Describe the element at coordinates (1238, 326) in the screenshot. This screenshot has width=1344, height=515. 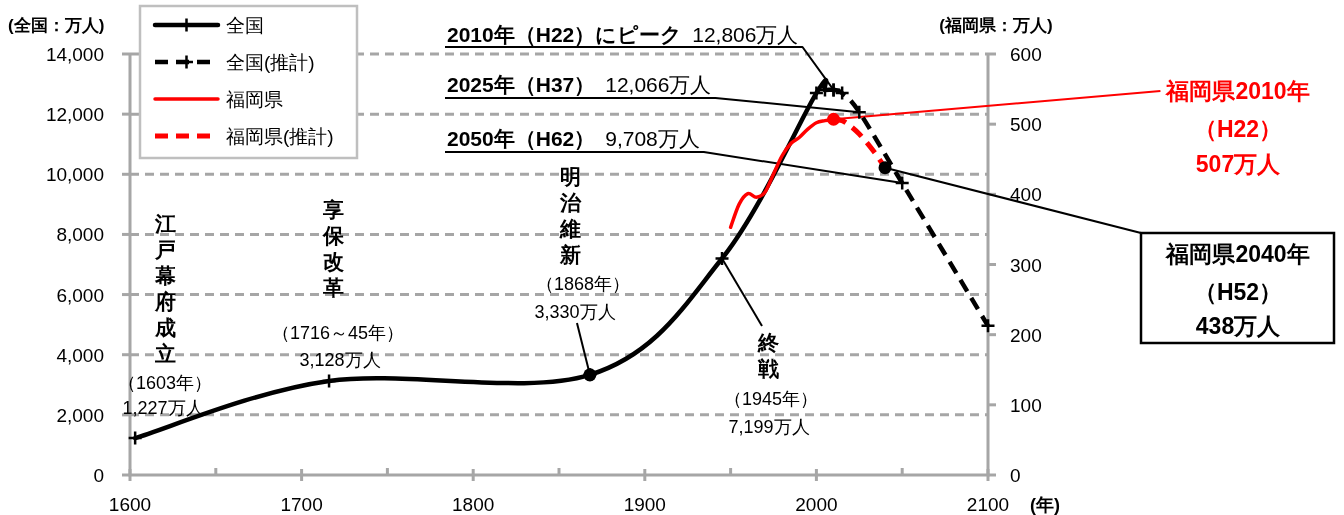
I see `annotation: 438万人` at that location.